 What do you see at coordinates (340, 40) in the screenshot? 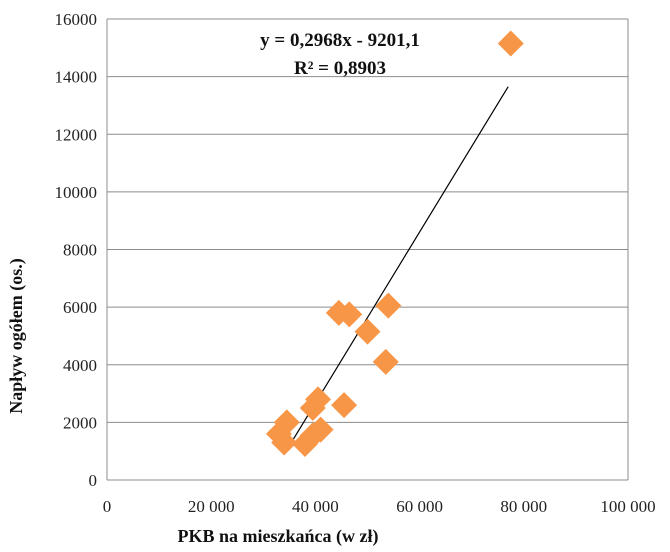
I see `trendline-equation: y = 0,2968x - 9201,1` at bounding box center [340, 40].